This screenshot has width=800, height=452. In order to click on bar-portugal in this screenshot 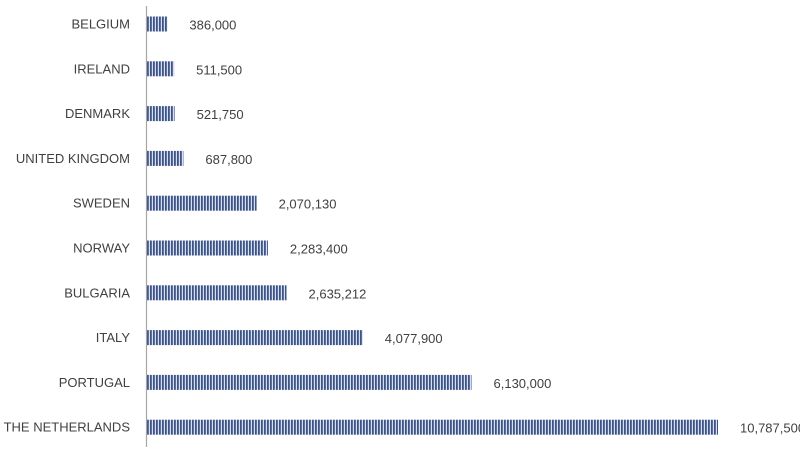, I will do `click(309, 382)`.